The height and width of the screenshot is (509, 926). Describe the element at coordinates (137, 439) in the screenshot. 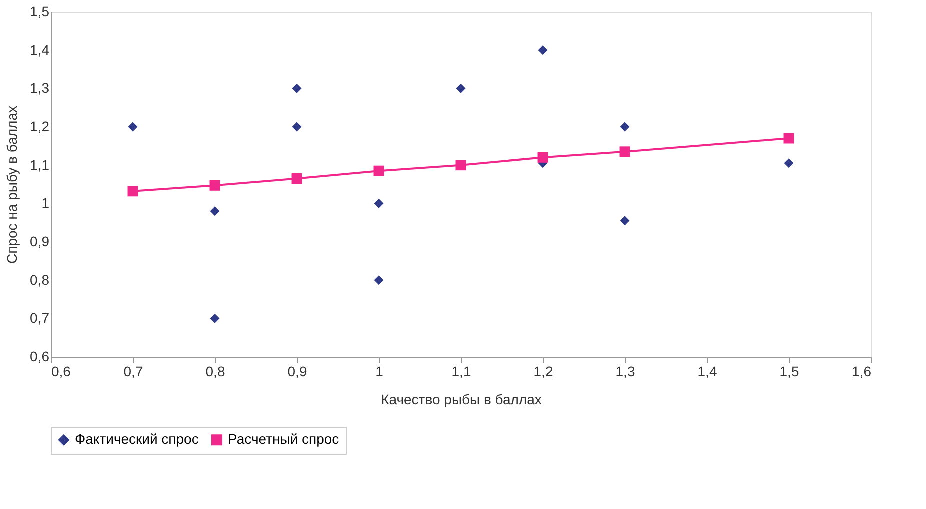

I see `legend-label: Фактический спрос` at that location.